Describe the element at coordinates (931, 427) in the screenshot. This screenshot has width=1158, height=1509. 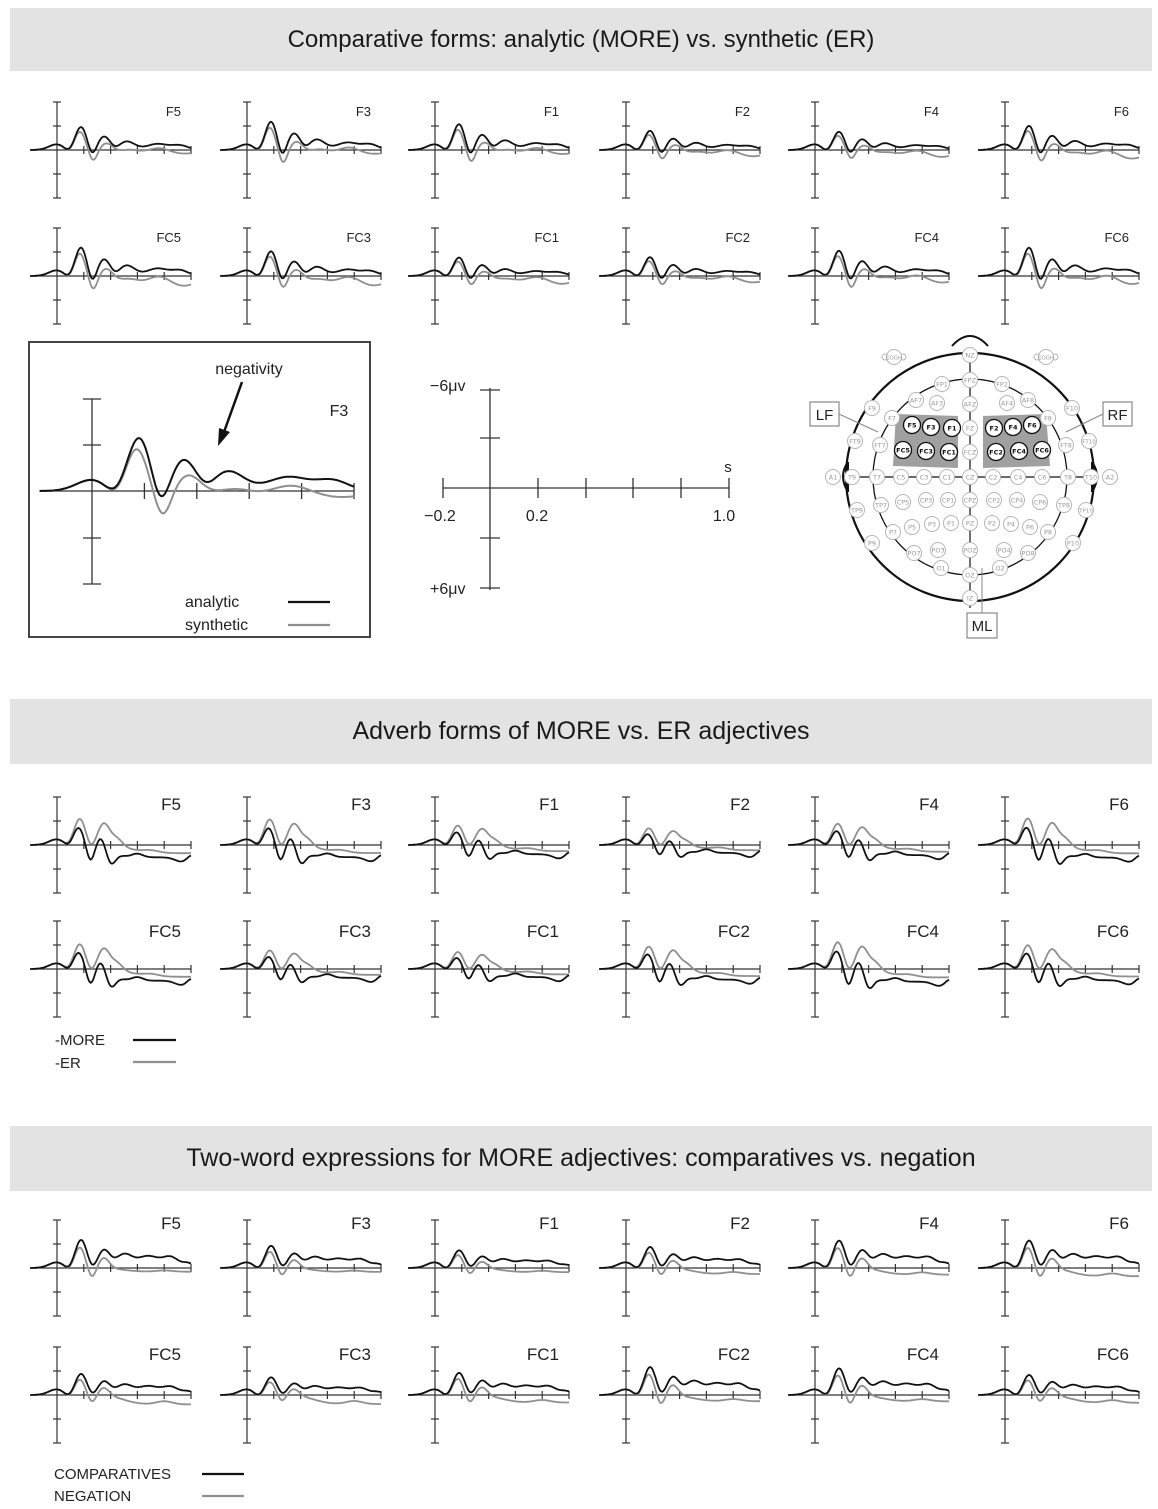
I see `electrode-f3: F3` at that location.